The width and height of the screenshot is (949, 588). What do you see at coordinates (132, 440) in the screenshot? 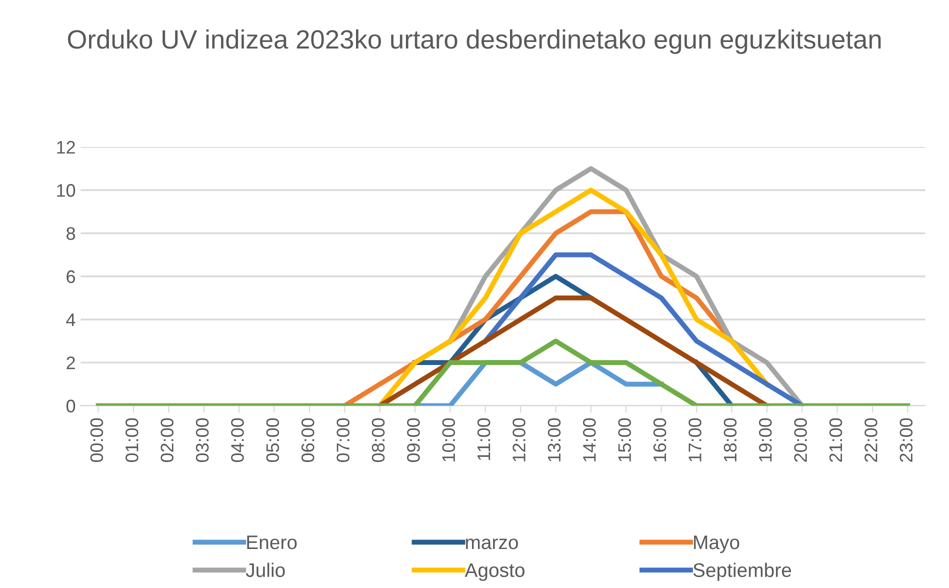
I see `x-tick-label: 01:00` at bounding box center [132, 440].